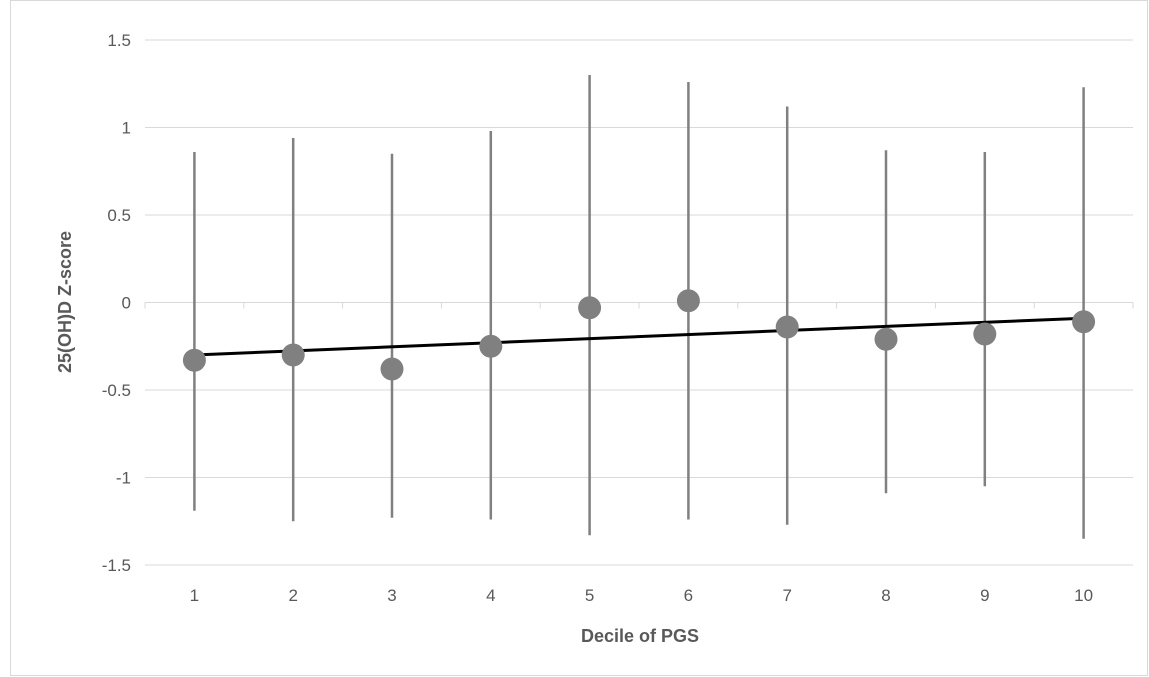 The width and height of the screenshot is (1149, 677). I want to click on y-tick-label: -1, so click(123, 478).